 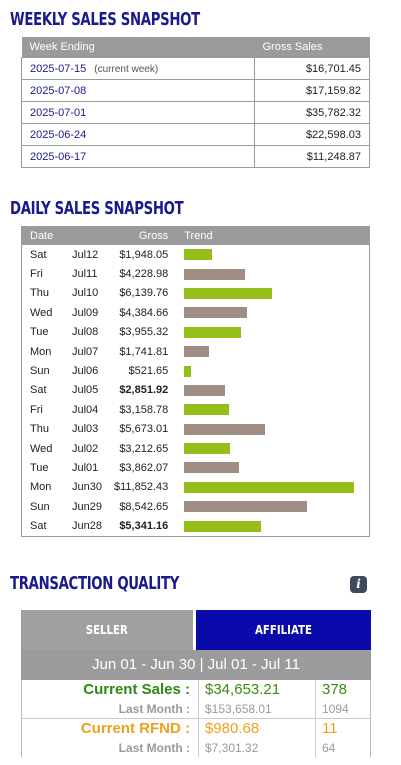 I want to click on table-row: Wed Jul02 $3,212.65, so click(x=196, y=448).